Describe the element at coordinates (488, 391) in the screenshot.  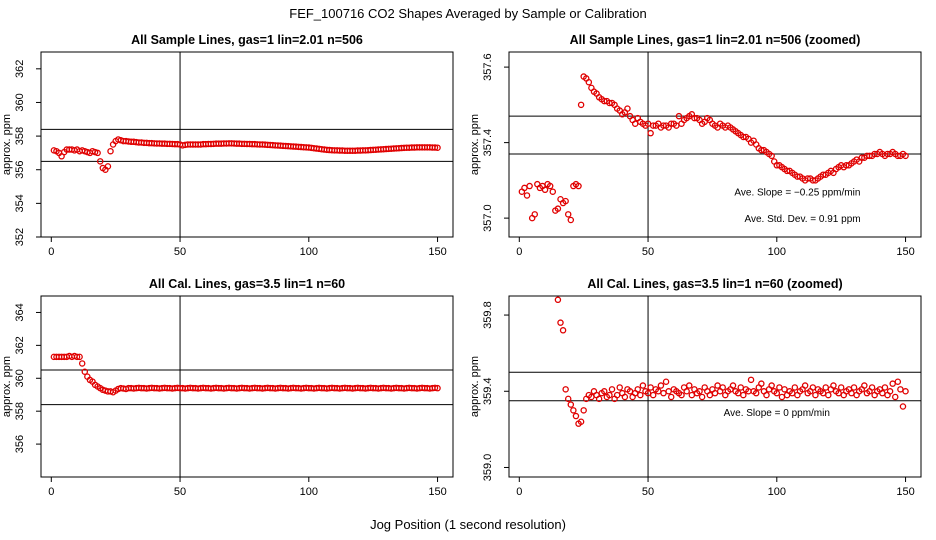
I see `y-tick-label: 359.4` at that location.